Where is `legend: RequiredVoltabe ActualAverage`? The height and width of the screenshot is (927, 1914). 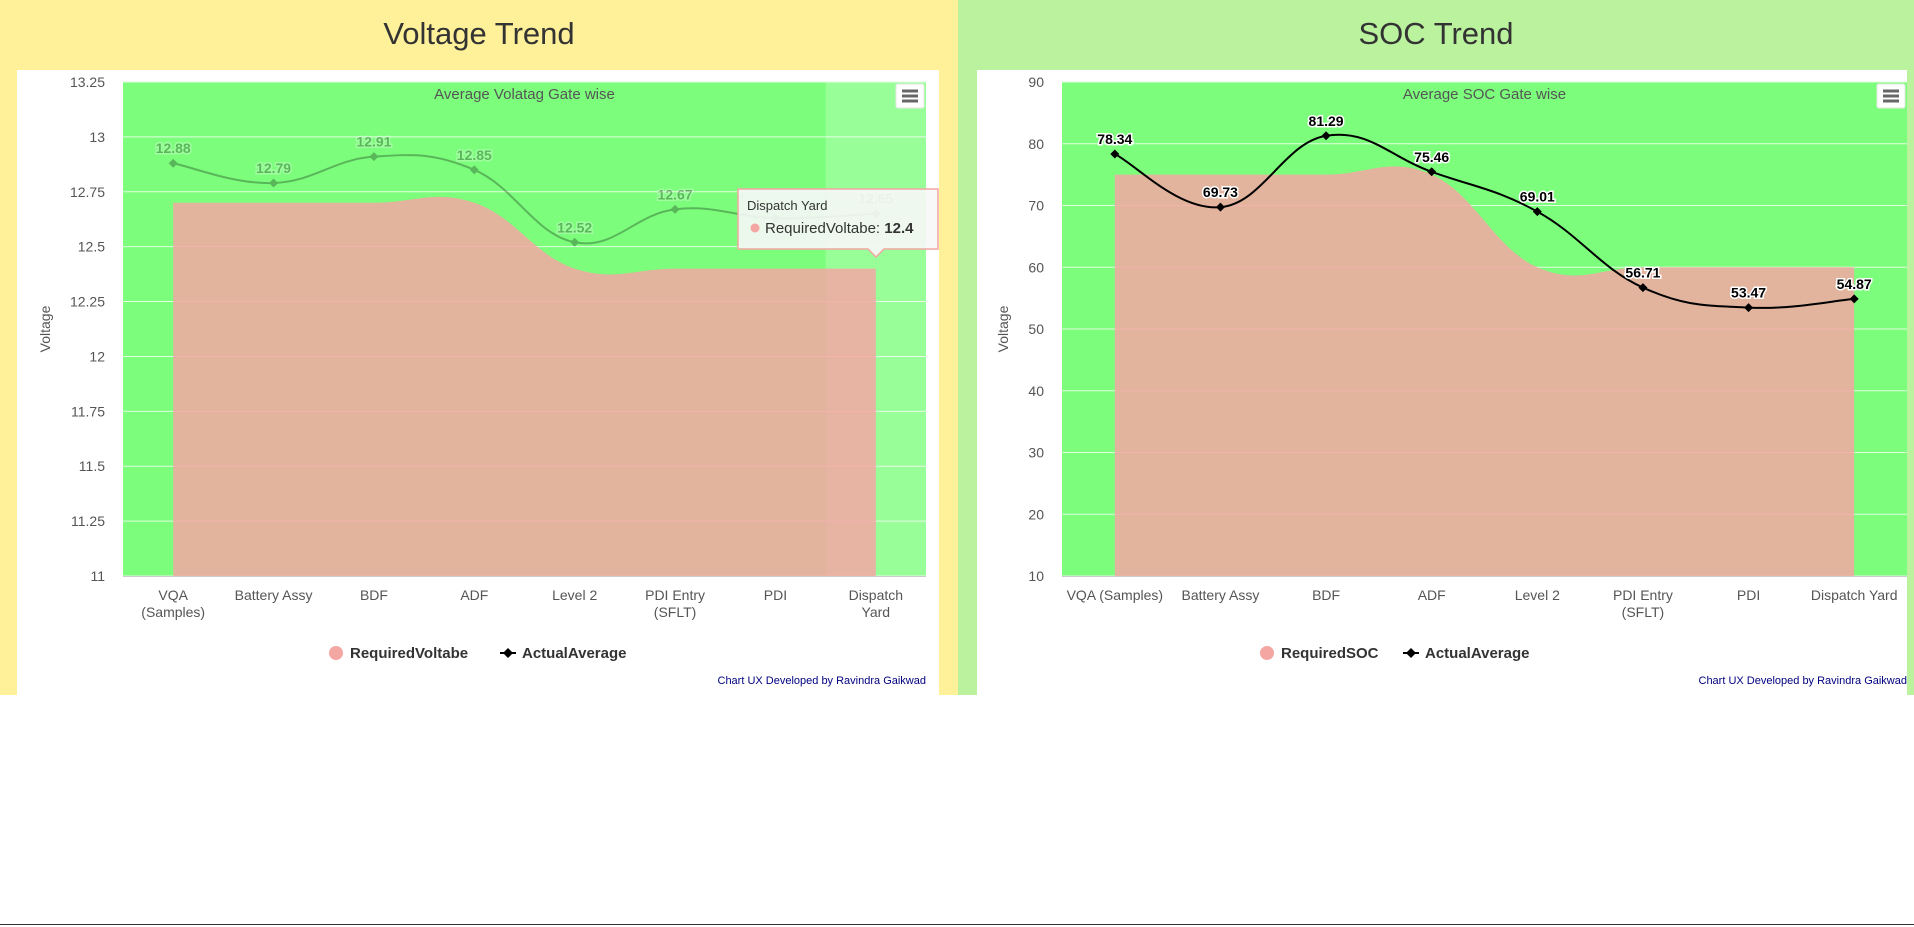 legend: RequiredVoltabe ActualAverage is located at coordinates (478, 653).